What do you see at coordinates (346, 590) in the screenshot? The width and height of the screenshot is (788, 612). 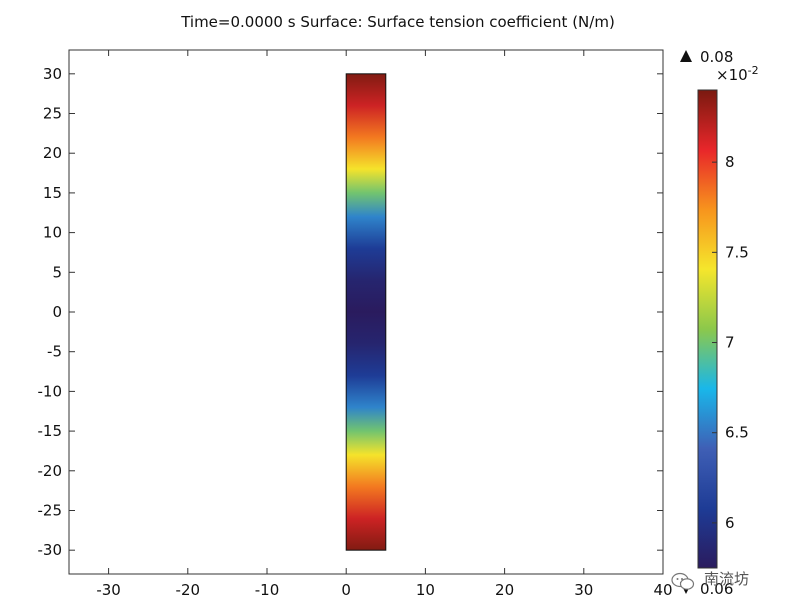 I see `x-tick-label: 0` at bounding box center [346, 590].